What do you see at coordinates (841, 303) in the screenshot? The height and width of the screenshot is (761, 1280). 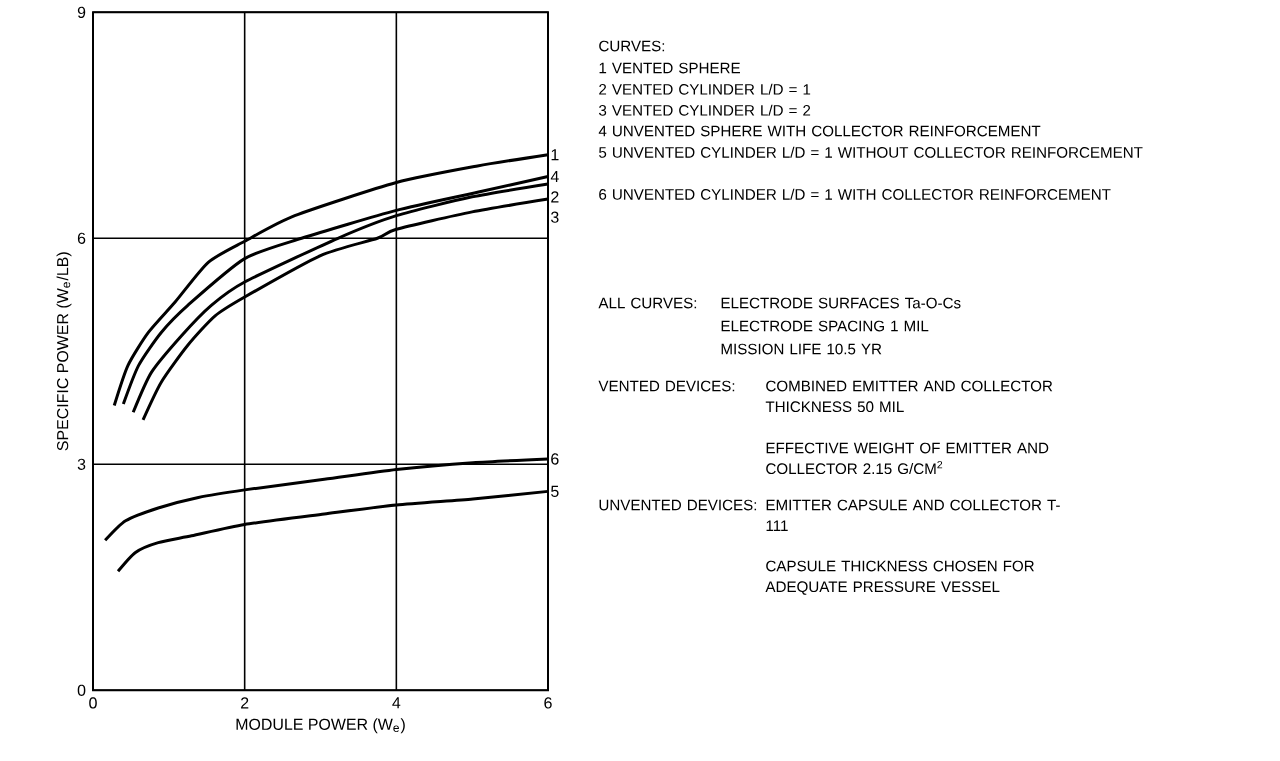 I see `text: ELECTRODE SURFACES Ta-O-Cs` at bounding box center [841, 303].